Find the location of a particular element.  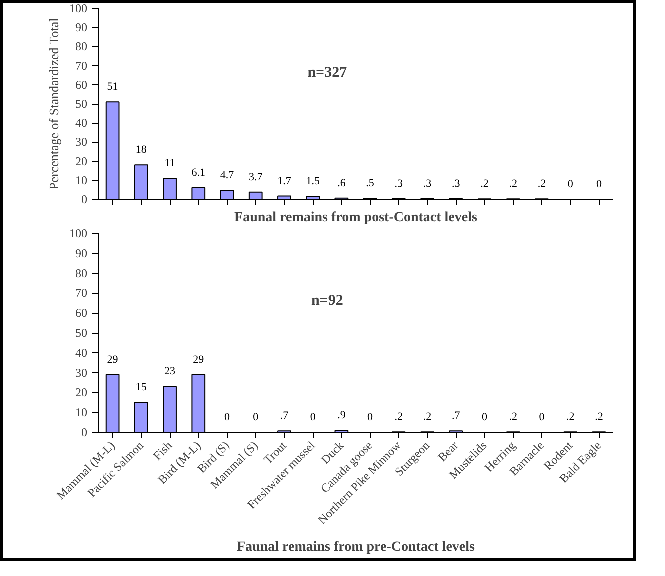

data-label: 6.1 is located at coordinates (199, 172).